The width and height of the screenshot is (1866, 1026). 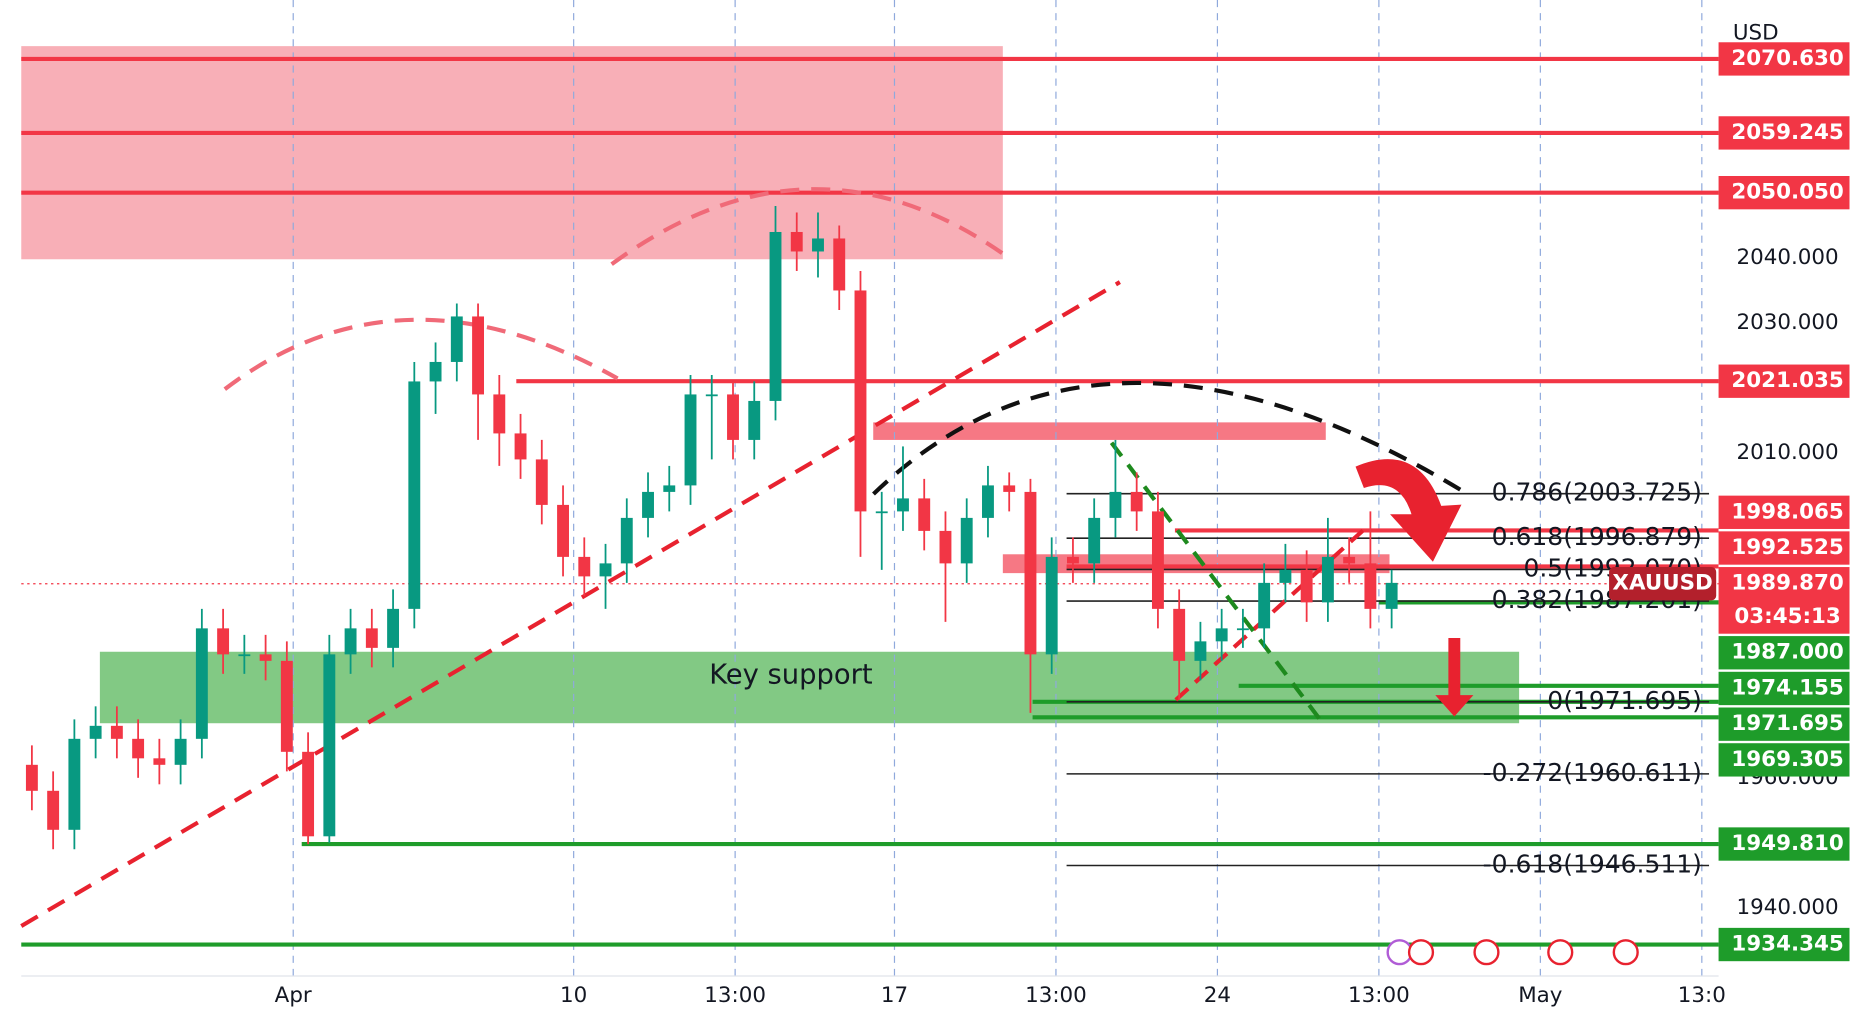 What do you see at coordinates (791, 675) in the screenshot?
I see `annotation: Key support` at bounding box center [791, 675].